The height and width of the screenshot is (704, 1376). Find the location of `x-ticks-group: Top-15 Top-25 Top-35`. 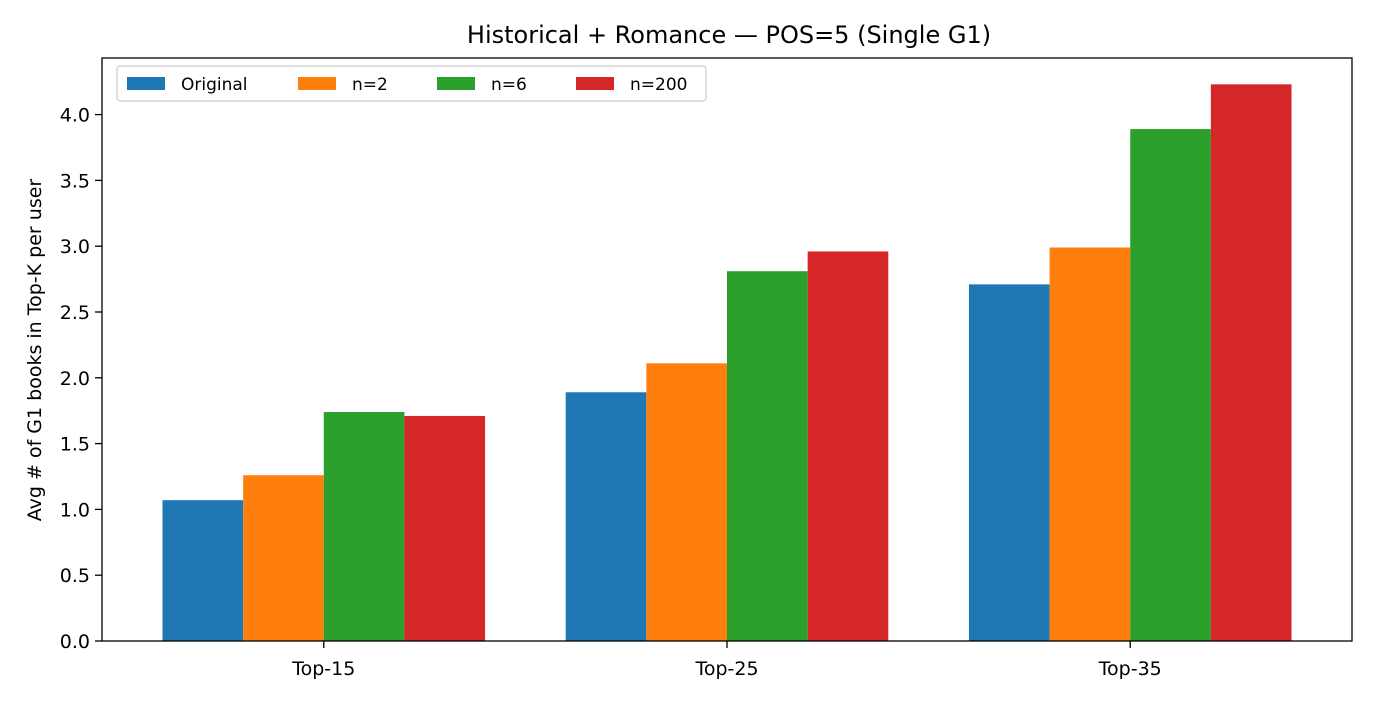

x-ticks-group: Top-15 Top-25 Top-35 is located at coordinates (726, 660).